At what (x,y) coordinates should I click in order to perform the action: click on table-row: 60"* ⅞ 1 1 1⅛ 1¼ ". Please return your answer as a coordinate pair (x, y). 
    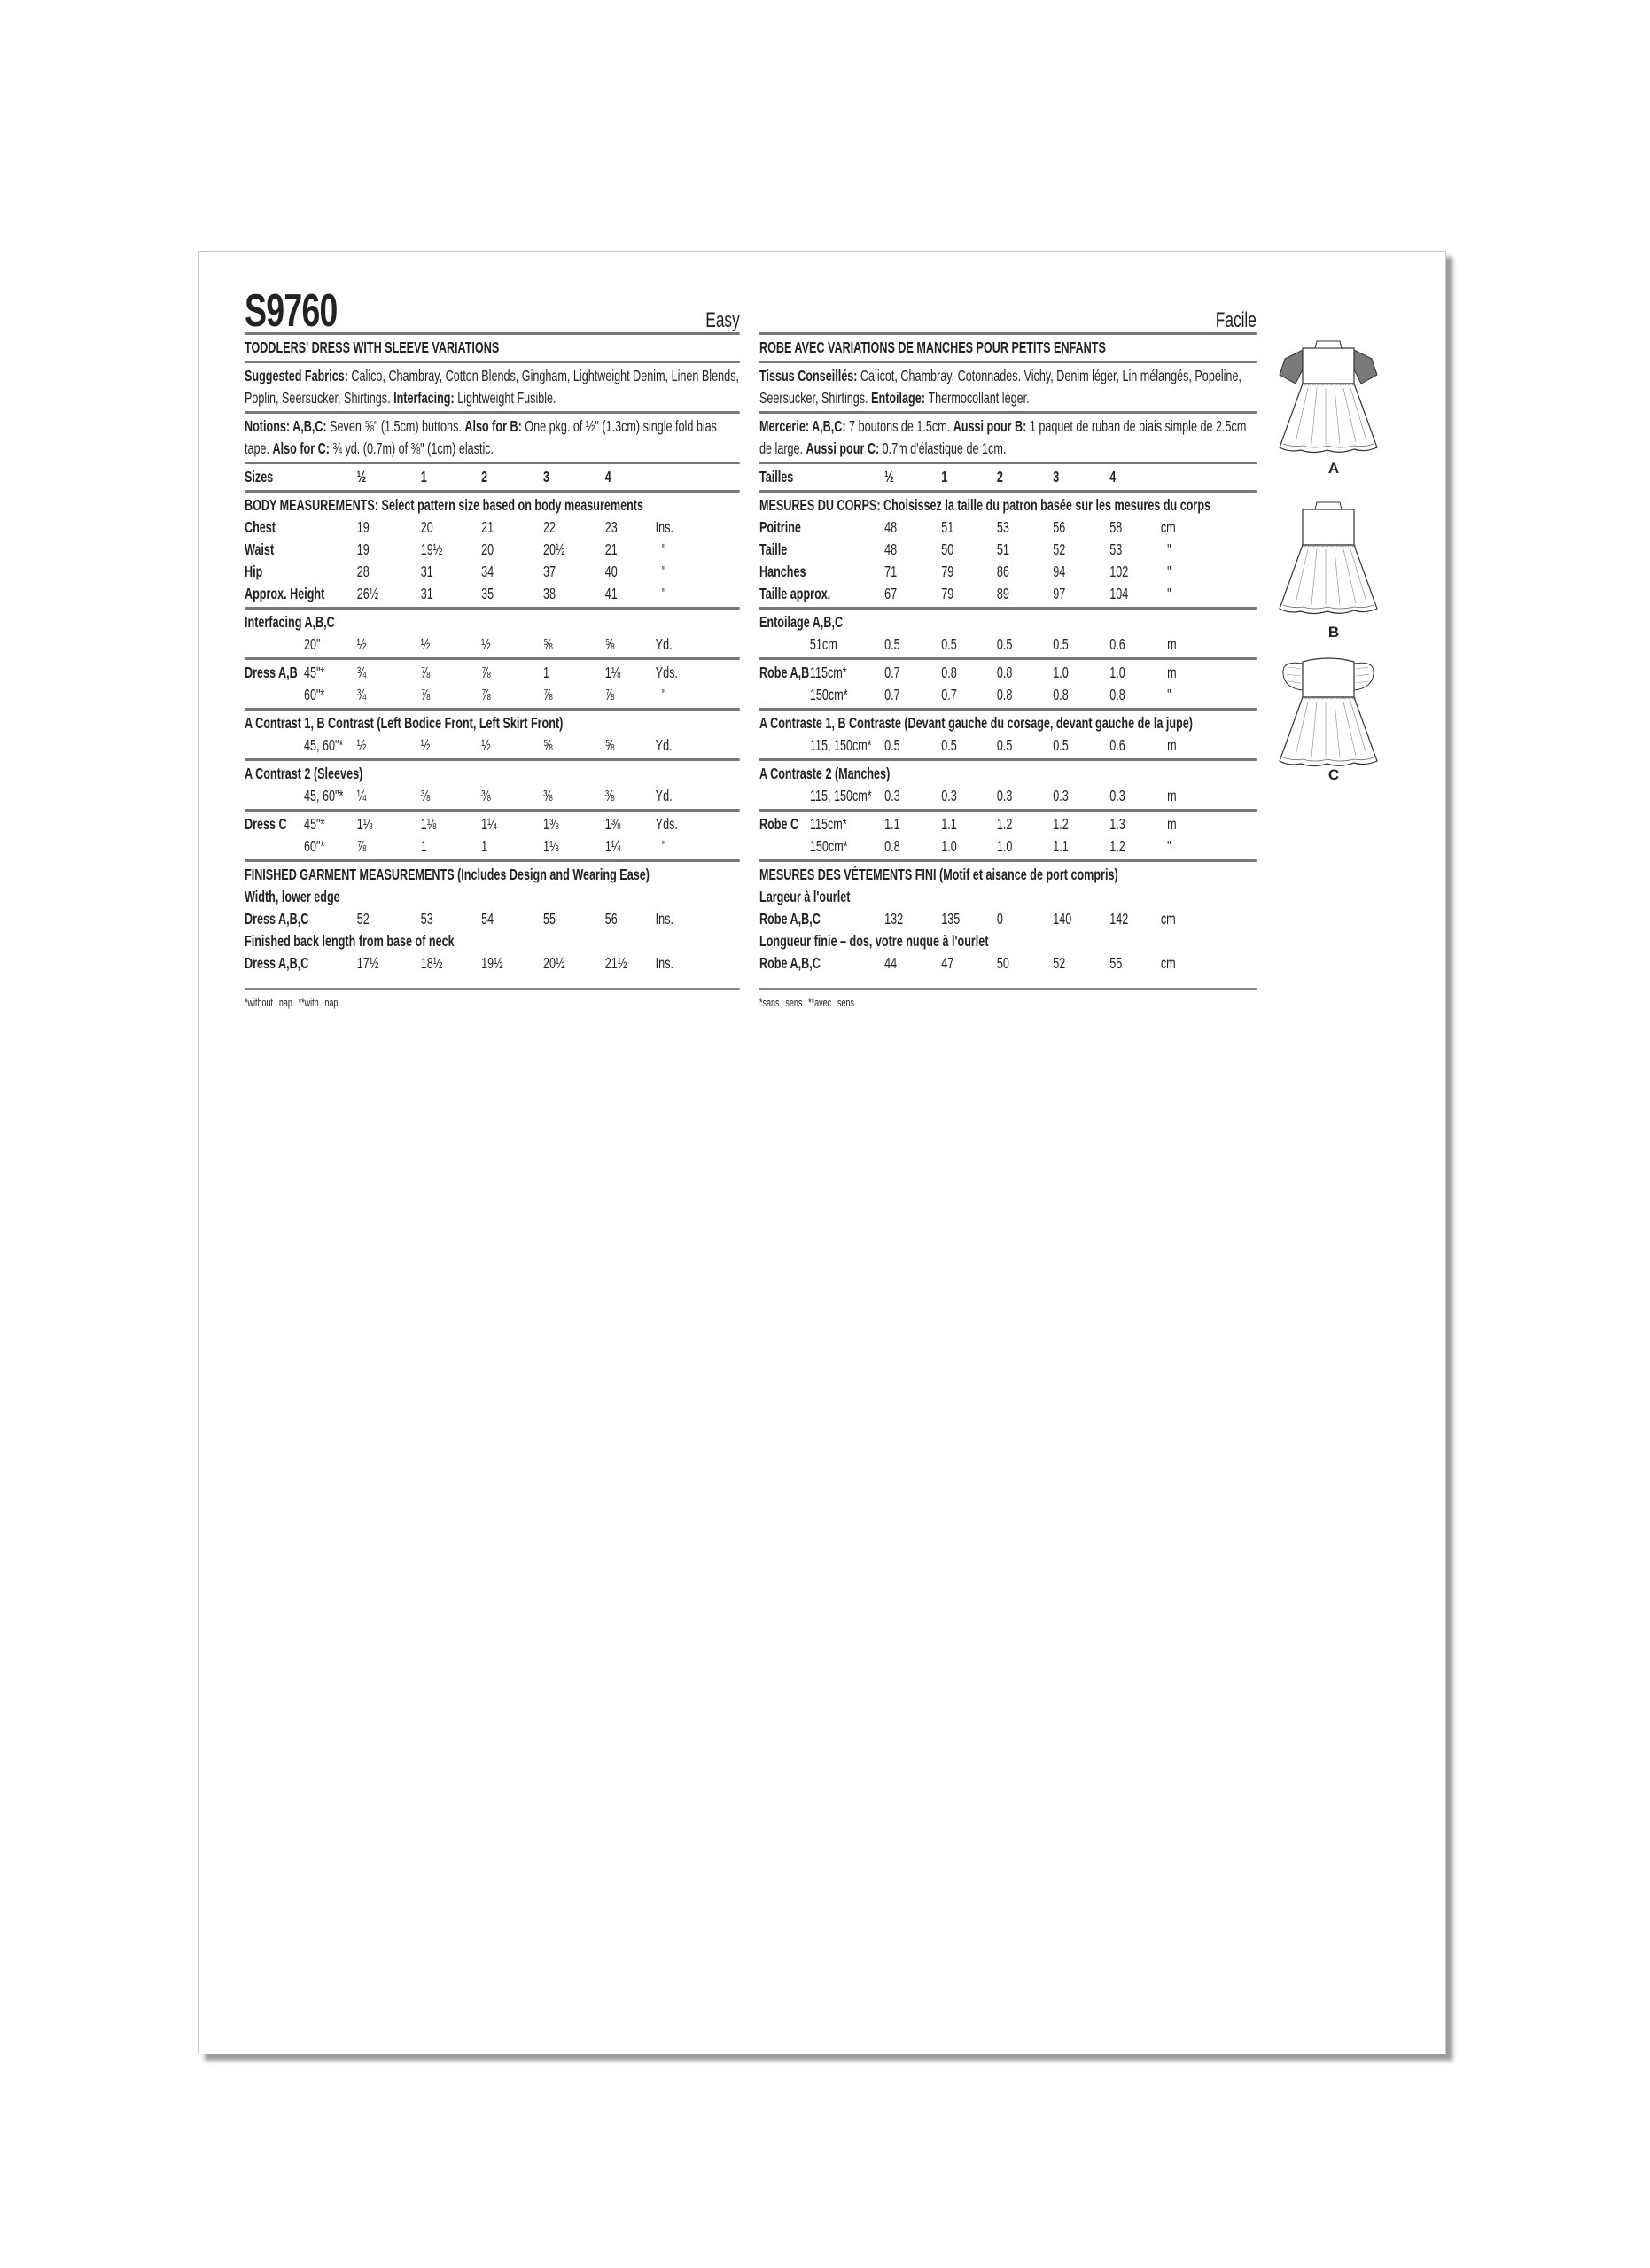
    Looking at the image, I should click on (492, 846).